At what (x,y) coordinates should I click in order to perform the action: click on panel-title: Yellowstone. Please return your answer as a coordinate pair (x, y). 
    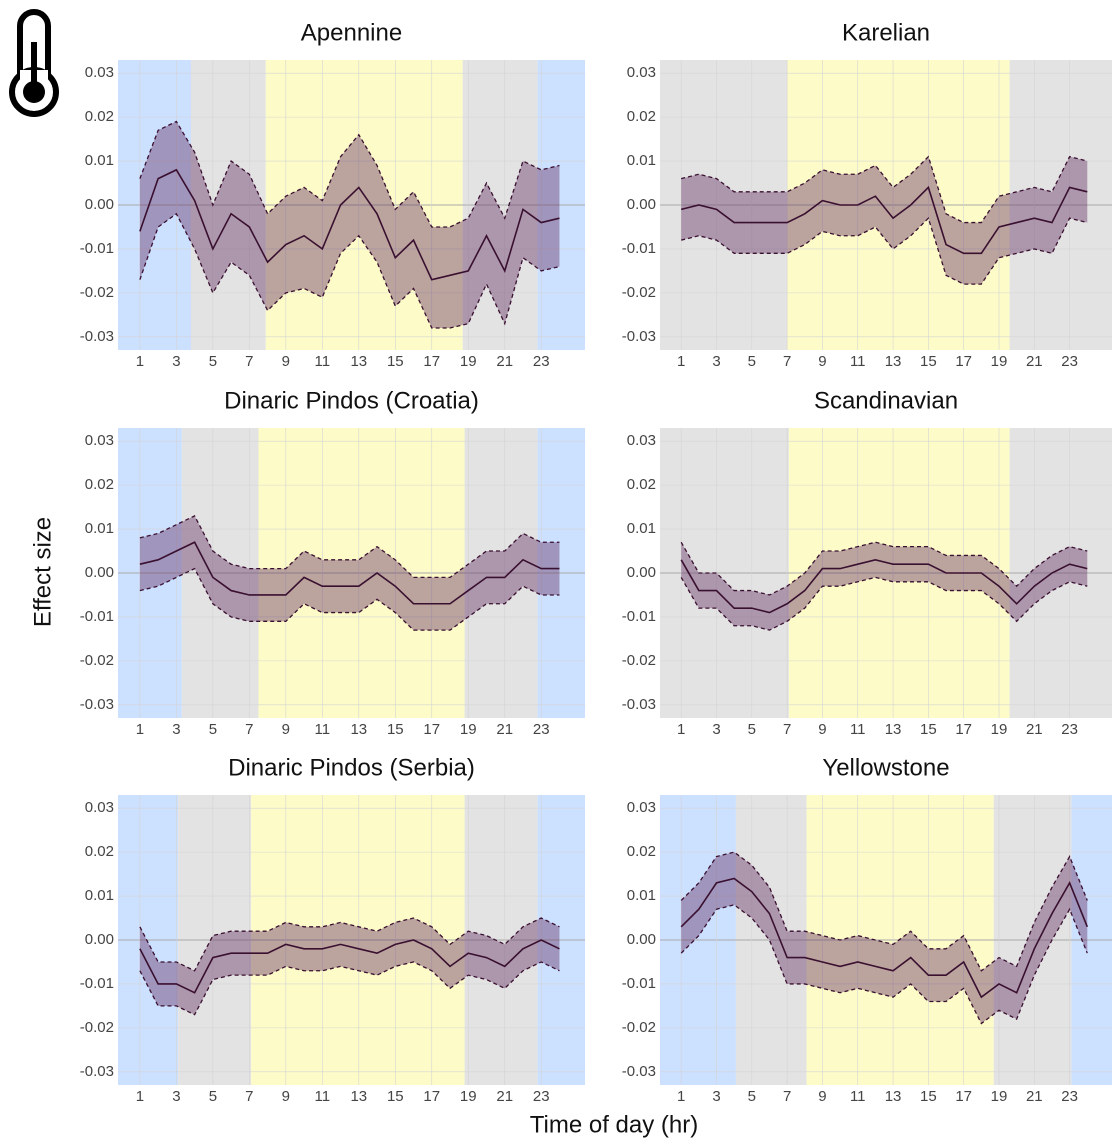
    Looking at the image, I should click on (885, 767).